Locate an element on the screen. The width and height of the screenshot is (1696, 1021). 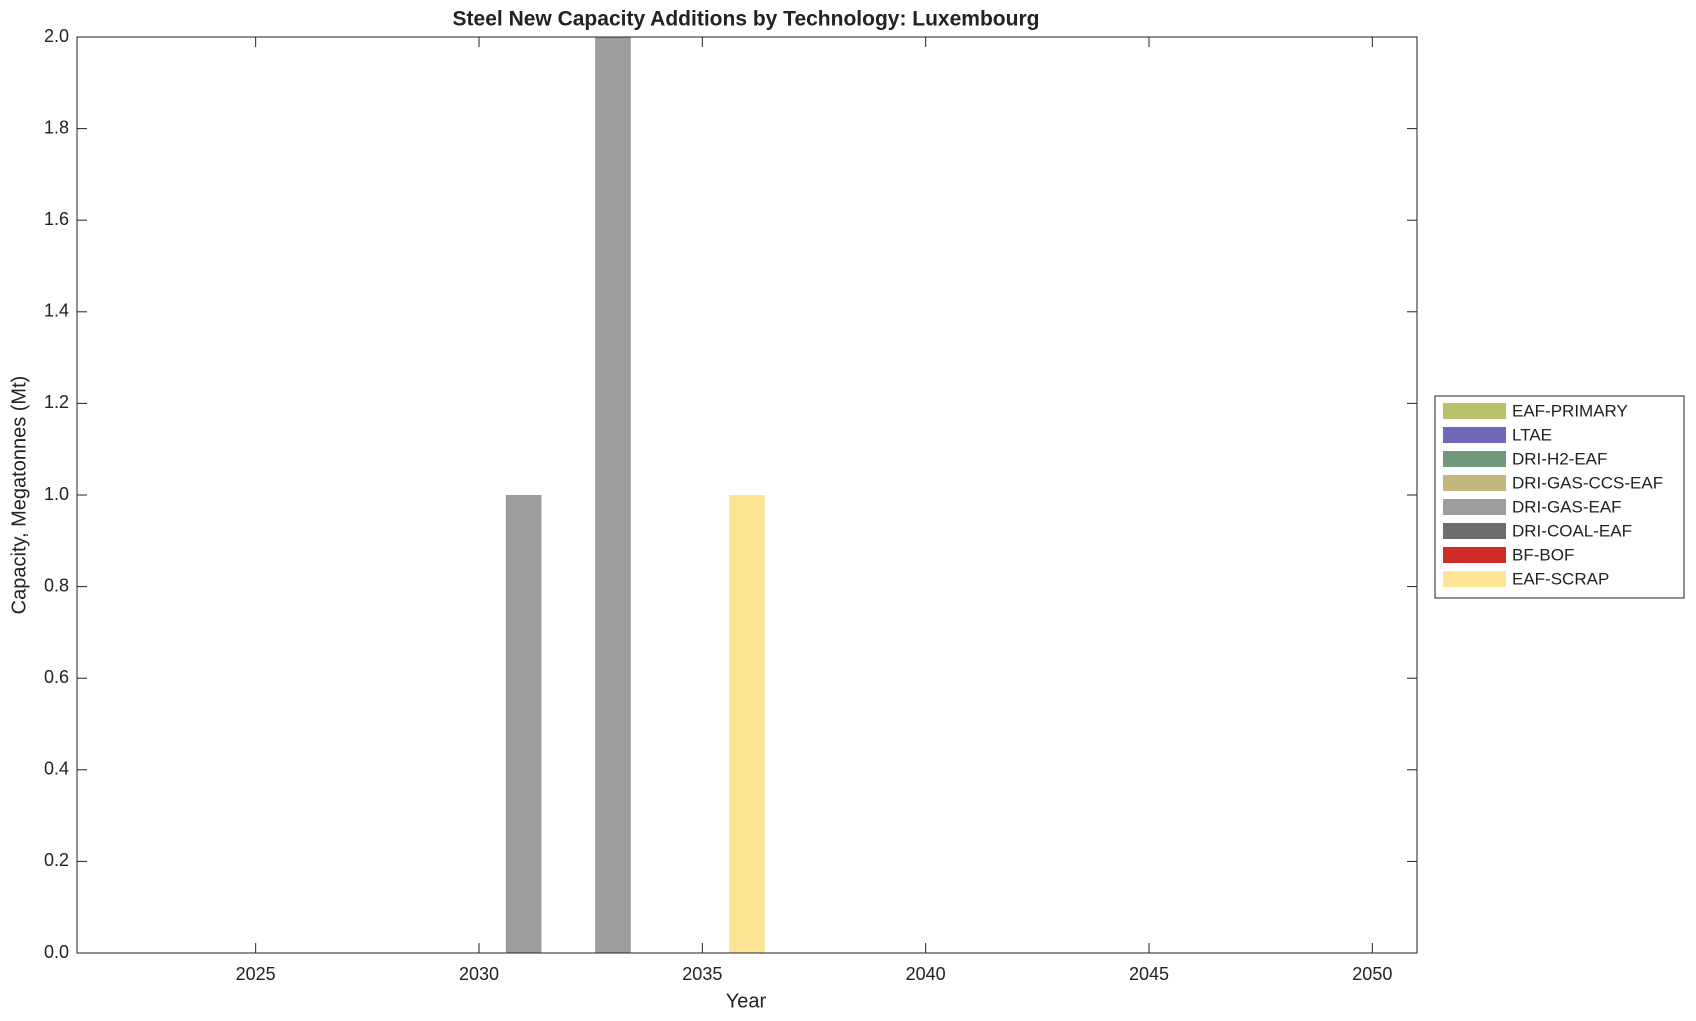
legend-label: BF-BOF is located at coordinates (1543, 554).